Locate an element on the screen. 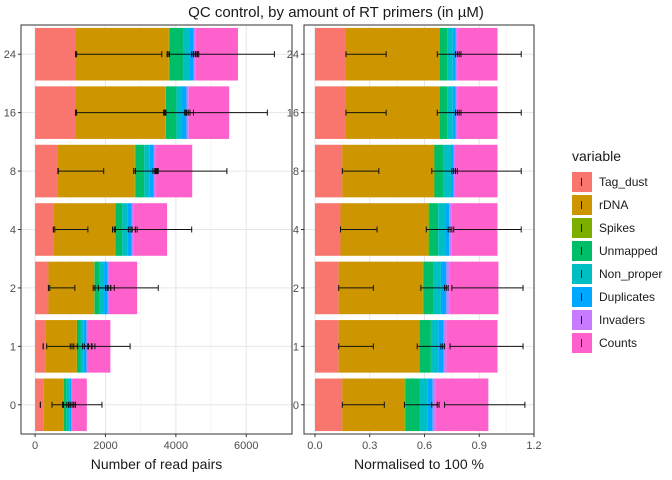 Image resolution: width=672 pixels, height=480 pixels. legend-item-non_proper: Non_proper is located at coordinates (617, 273).